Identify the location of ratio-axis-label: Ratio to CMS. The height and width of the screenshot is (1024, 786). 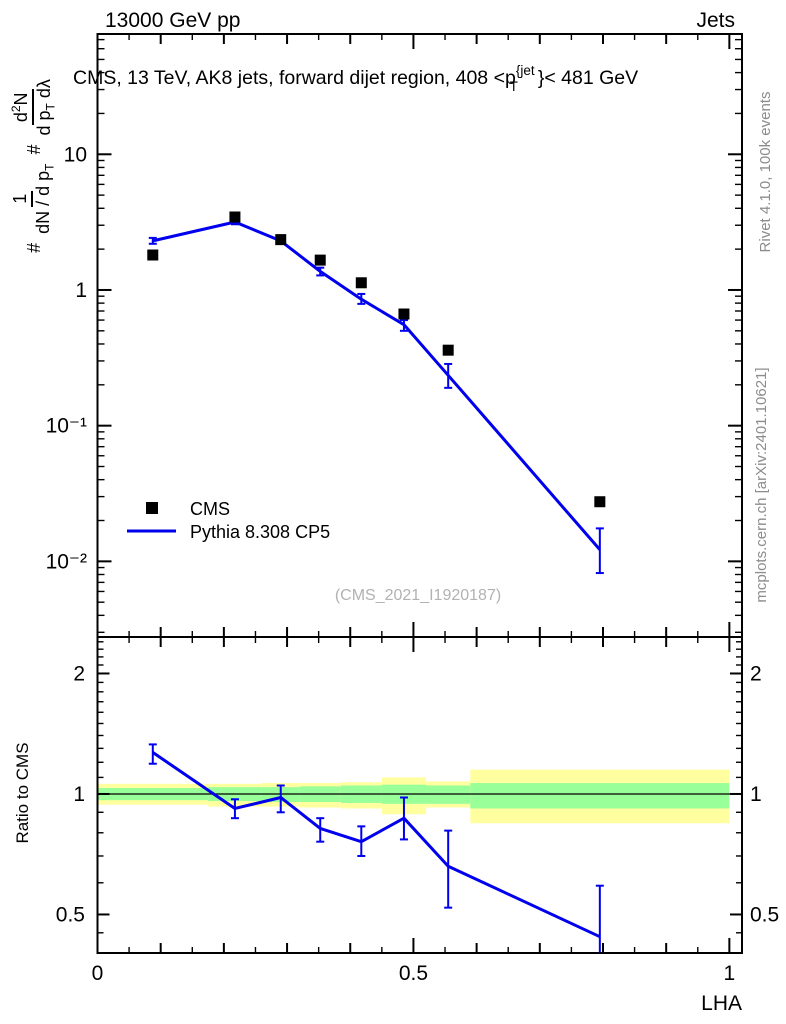
(22, 792).